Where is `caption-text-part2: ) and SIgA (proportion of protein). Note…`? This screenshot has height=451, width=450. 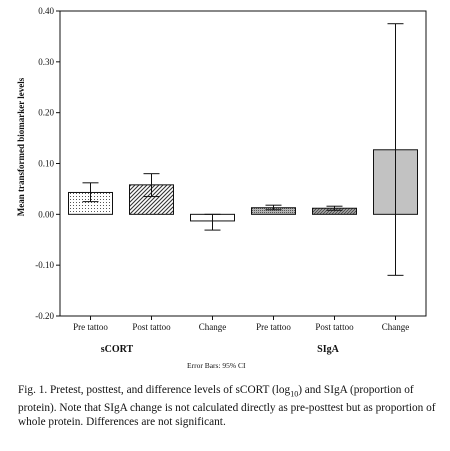 caption-text-part2: ) and SIgA (proportion of protein). Note… is located at coordinates (227, 406).